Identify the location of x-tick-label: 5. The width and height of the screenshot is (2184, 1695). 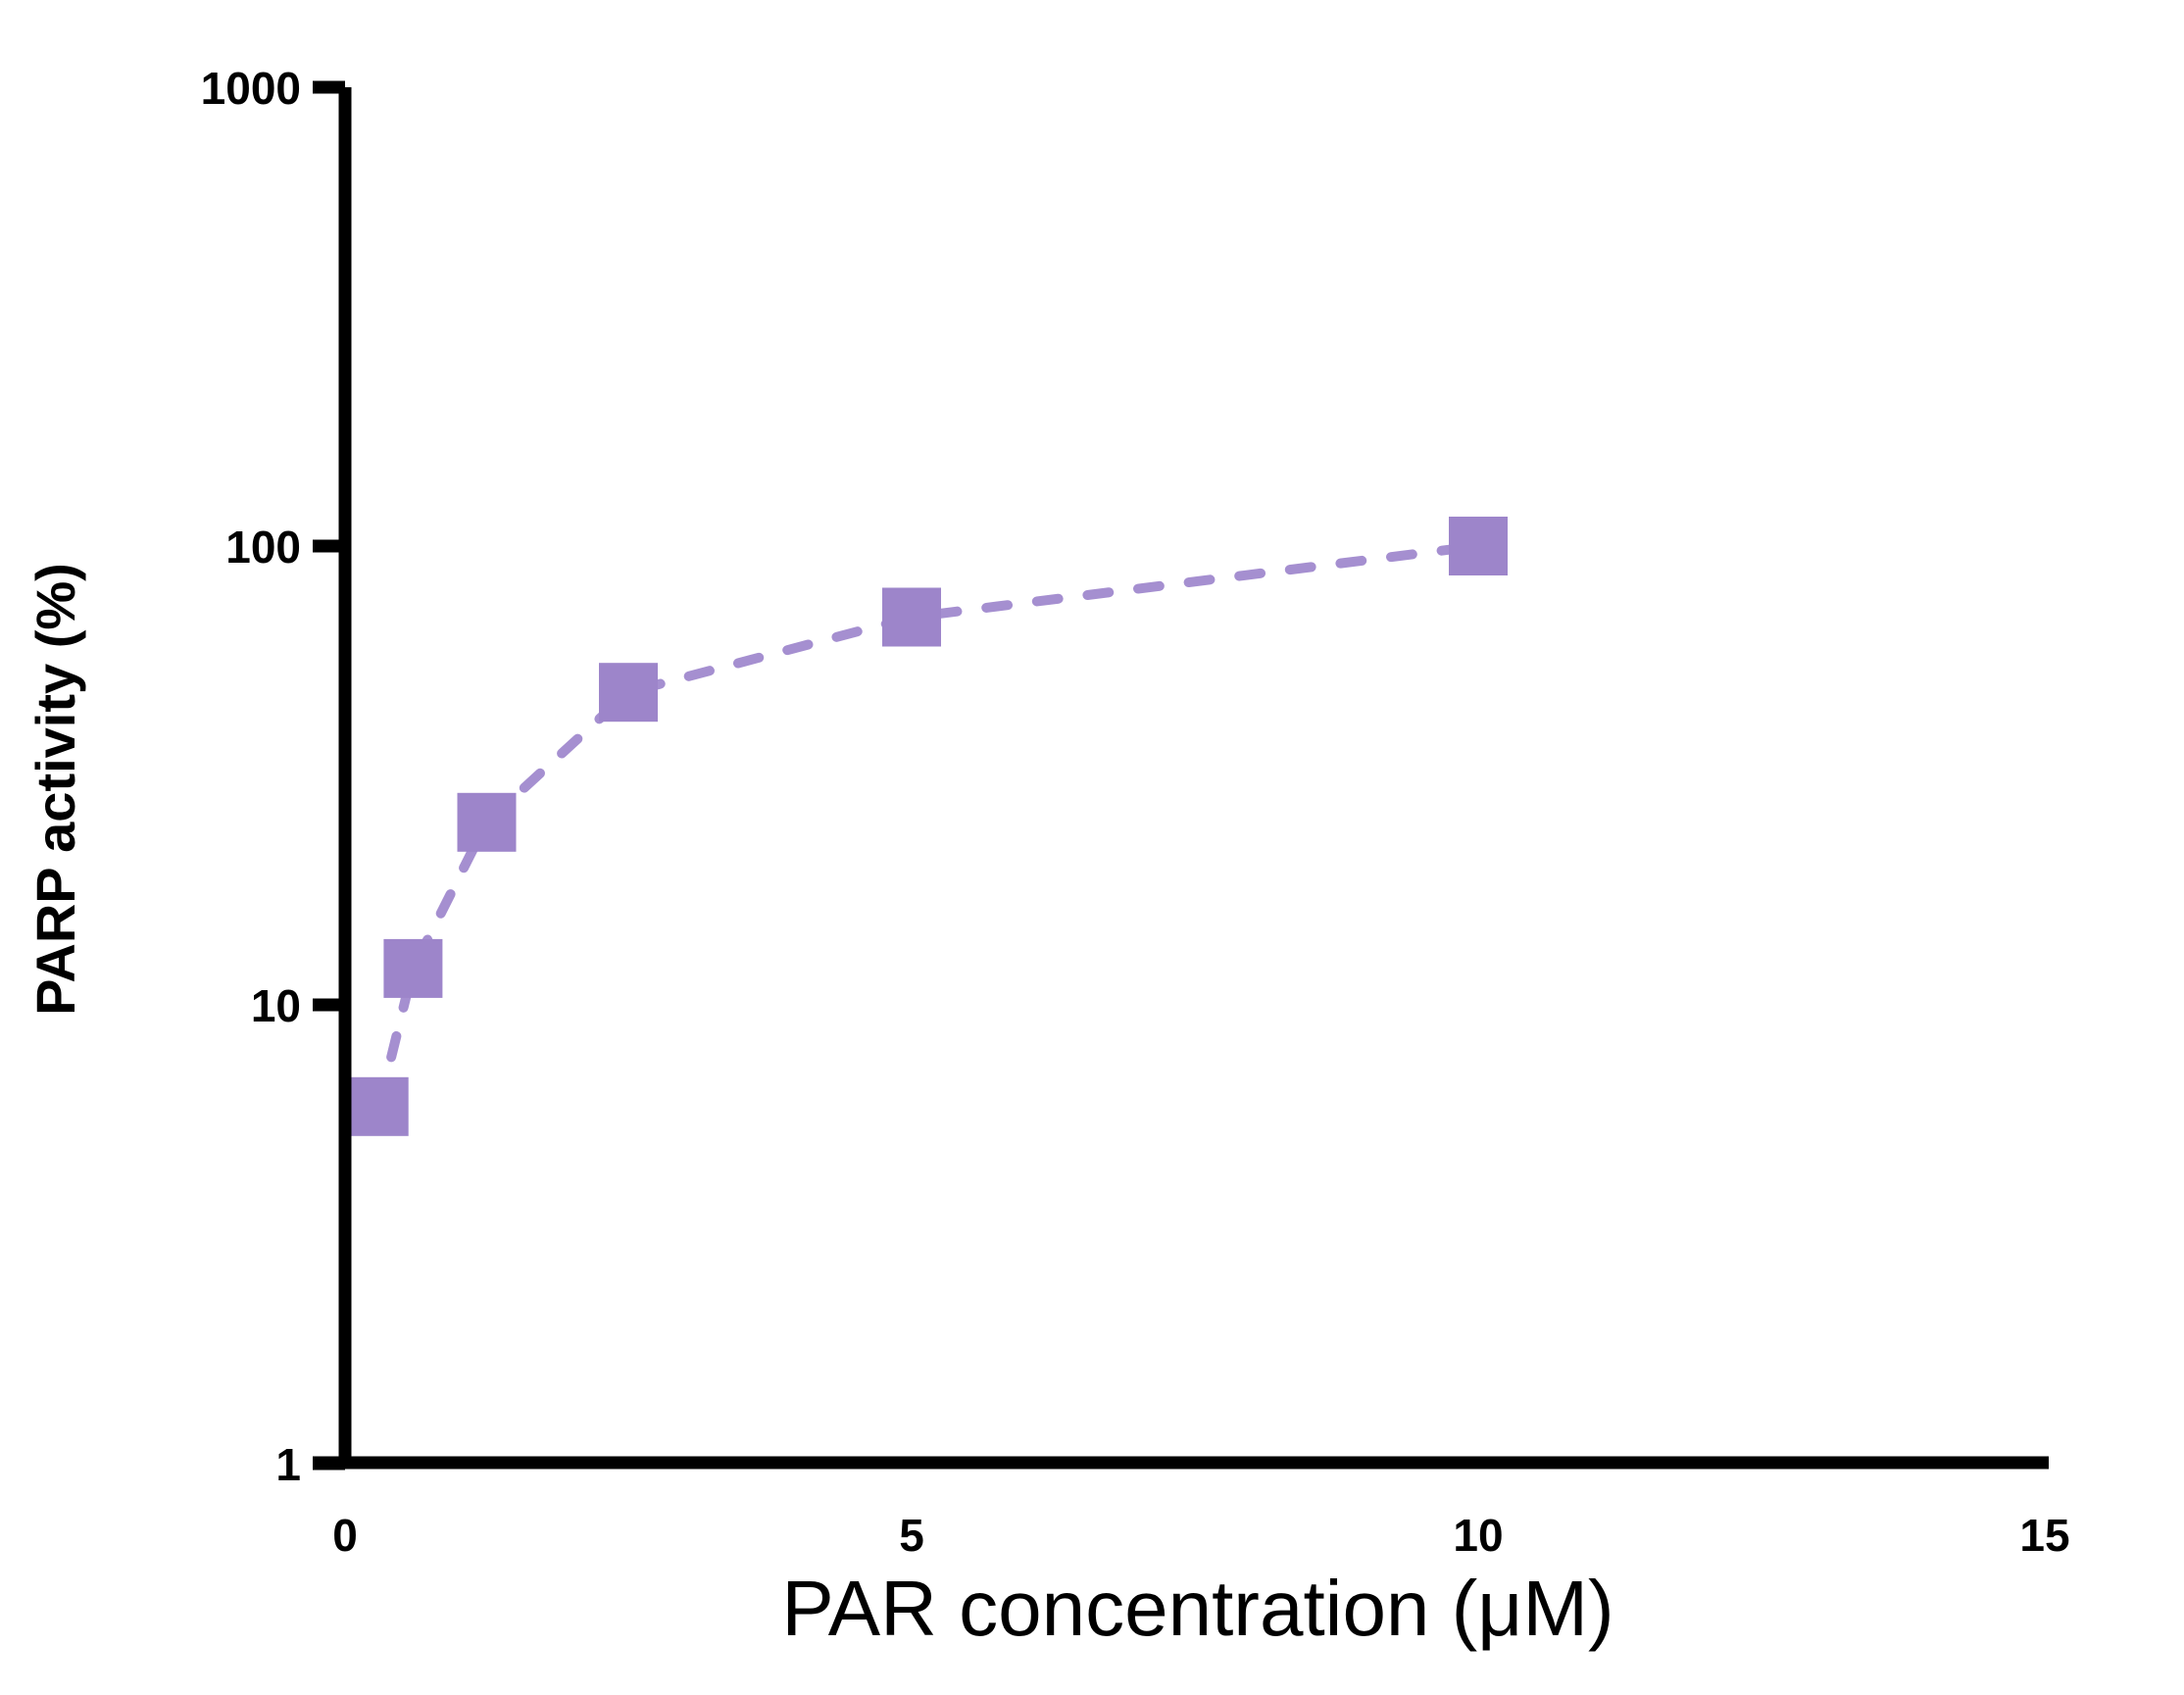
(911, 1535).